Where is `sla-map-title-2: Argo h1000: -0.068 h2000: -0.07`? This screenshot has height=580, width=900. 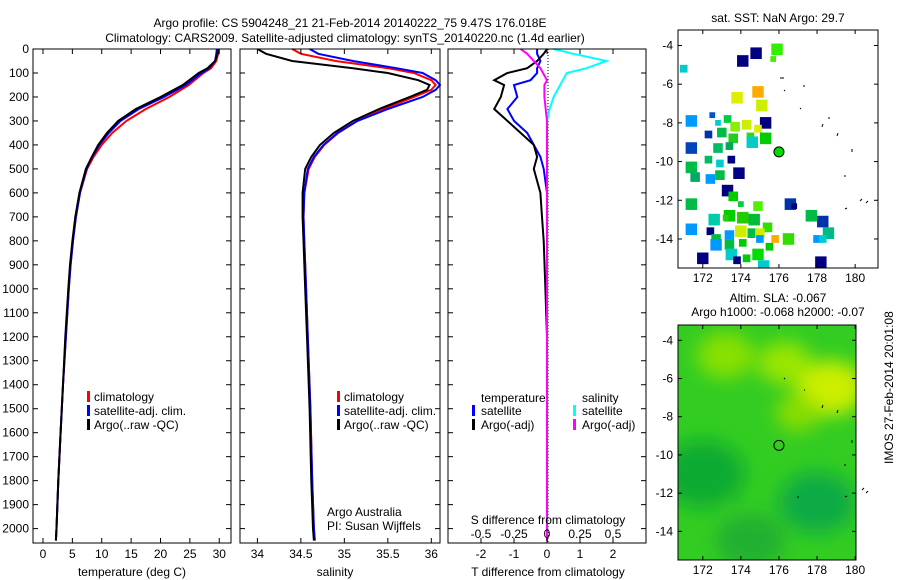
sla-map-title-2: Argo h1000: -0.068 h2000: -0.07 is located at coordinates (778, 312).